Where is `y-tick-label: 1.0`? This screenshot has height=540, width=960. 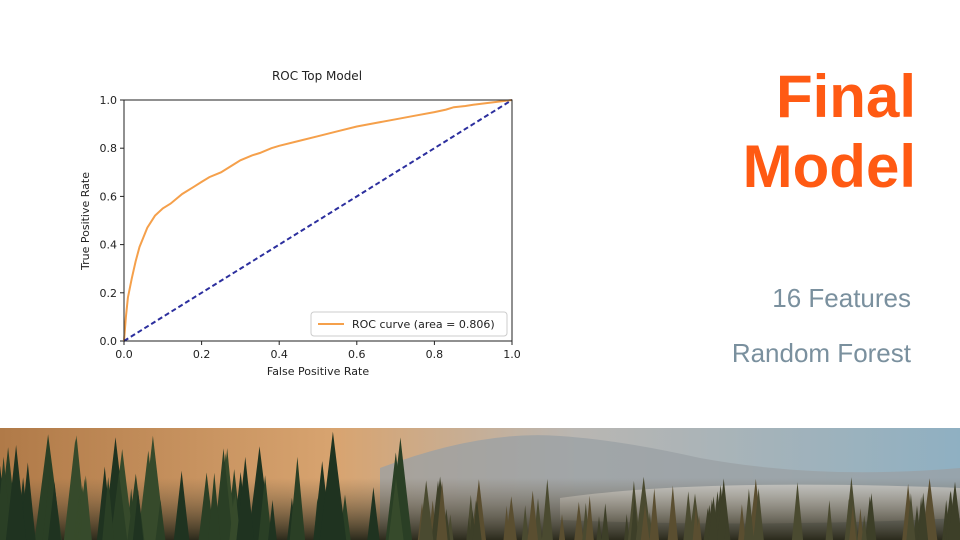 y-tick-label: 1.0 is located at coordinates (109, 100).